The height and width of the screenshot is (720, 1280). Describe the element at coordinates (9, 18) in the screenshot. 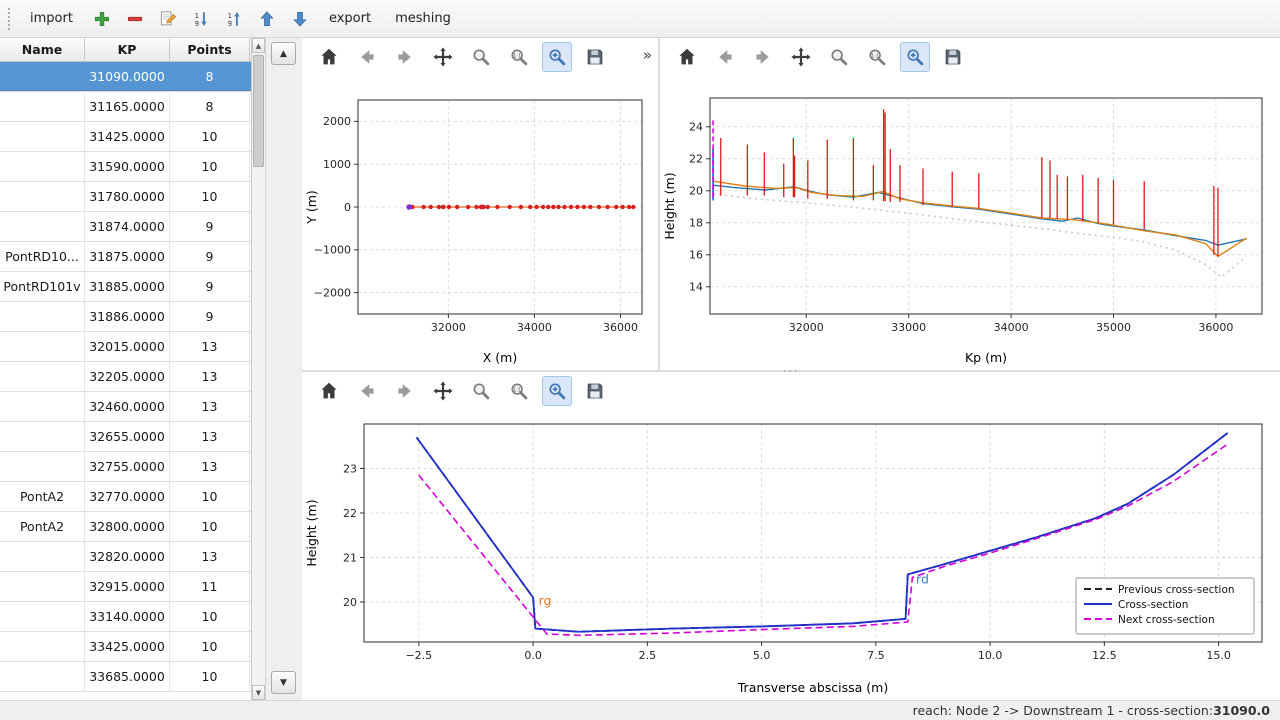

I see `toolbar-grip-icon` at that location.